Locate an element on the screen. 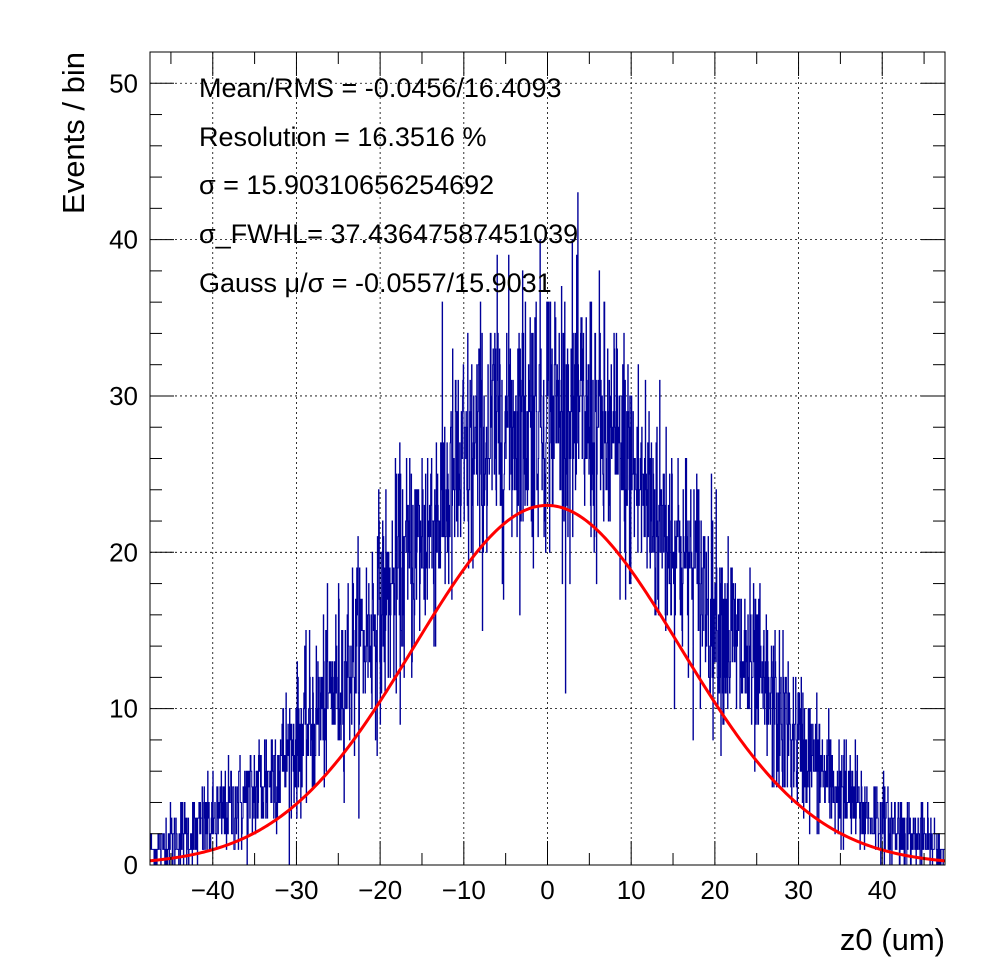 This screenshot has width=996, height=972. stat-annotation-3: σ_FWHL= 37.43647587451039 is located at coordinates (388, 234).